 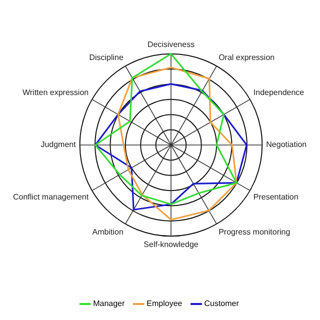 What do you see at coordinates (51, 197) in the screenshot?
I see `spoke-label: Conflict management` at bounding box center [51, 197].